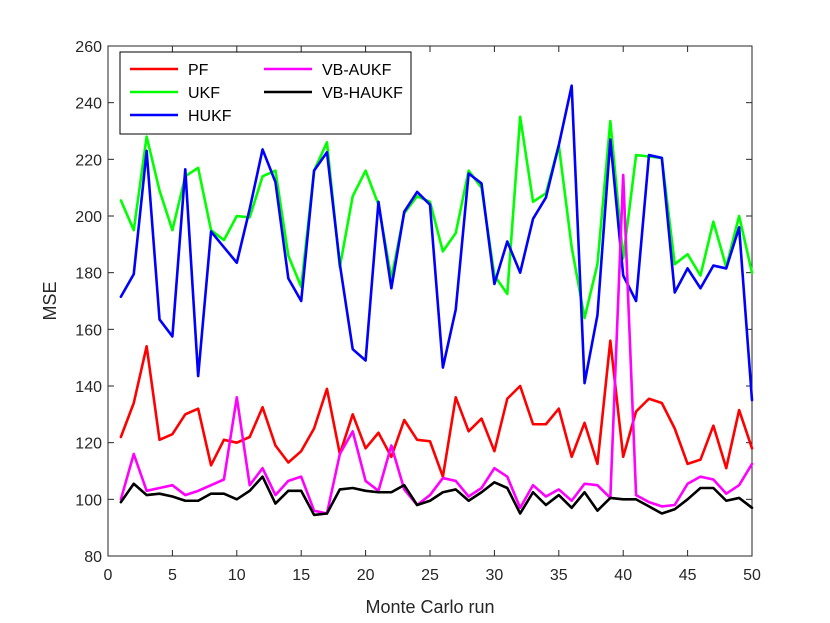 The image size is (830, 623). Describe the element at coordinates (366, 575) in the screenshot. I see `x-tick-label: 20` at that location.